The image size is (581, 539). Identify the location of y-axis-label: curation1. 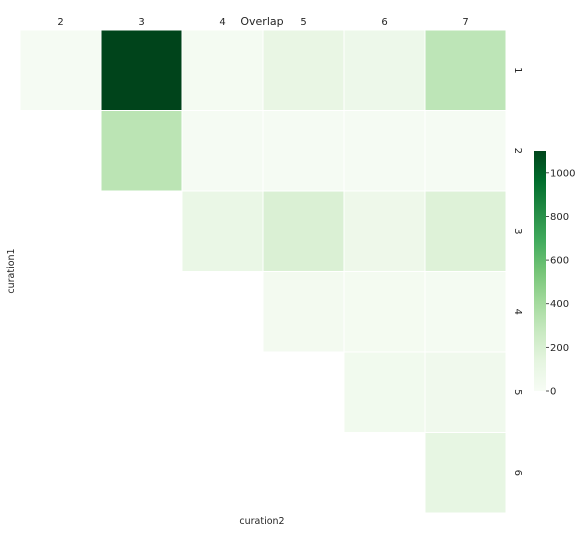
(11, 270).